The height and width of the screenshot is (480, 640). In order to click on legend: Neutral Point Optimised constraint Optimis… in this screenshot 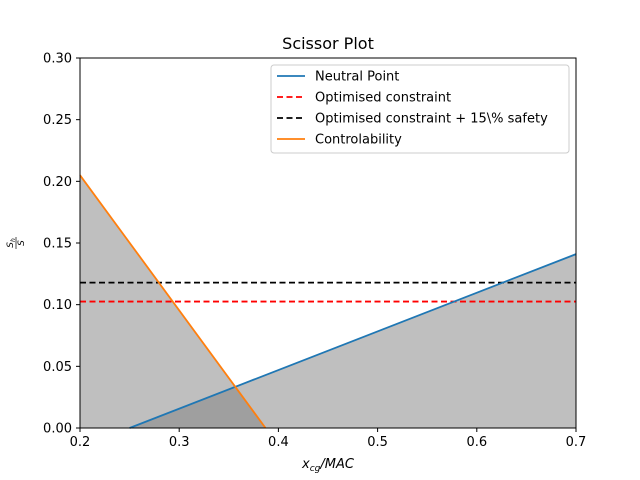, I will do `click(420, 109)`.